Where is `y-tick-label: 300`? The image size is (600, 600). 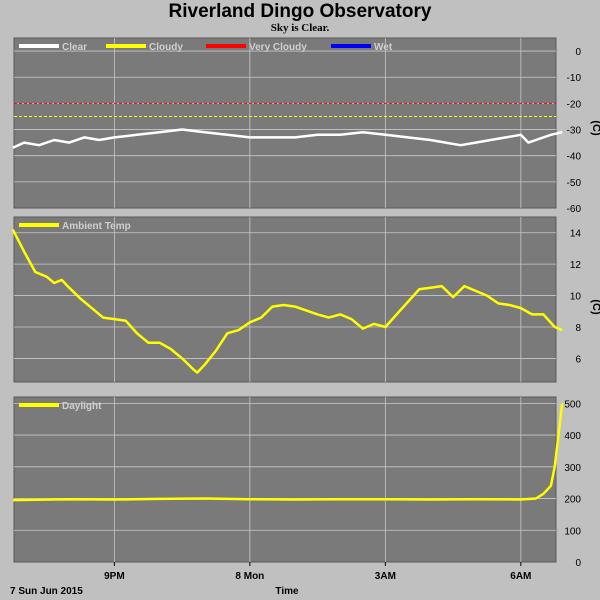 y-tick-label: 300 is located at coordinates (572, 468).